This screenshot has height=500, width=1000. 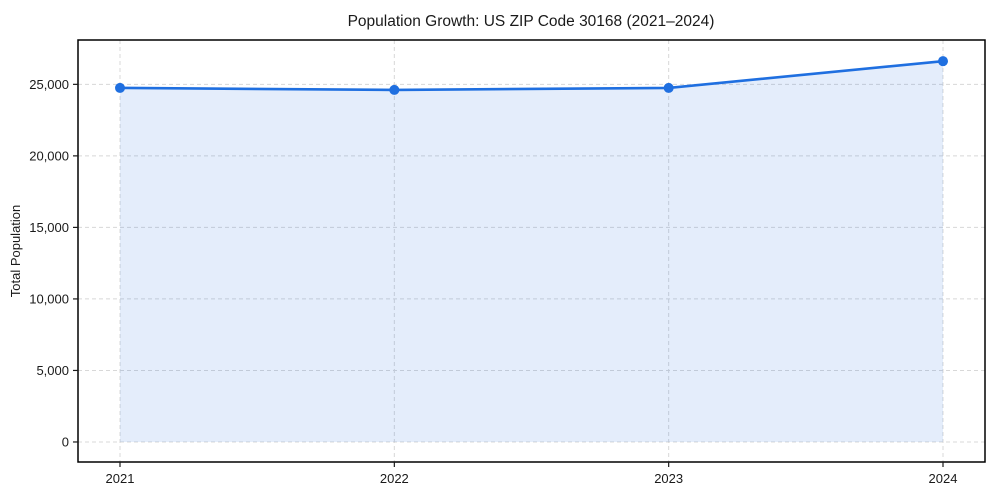 I want to click on y-tick-label: 15,000, so click(x=49, y=227).